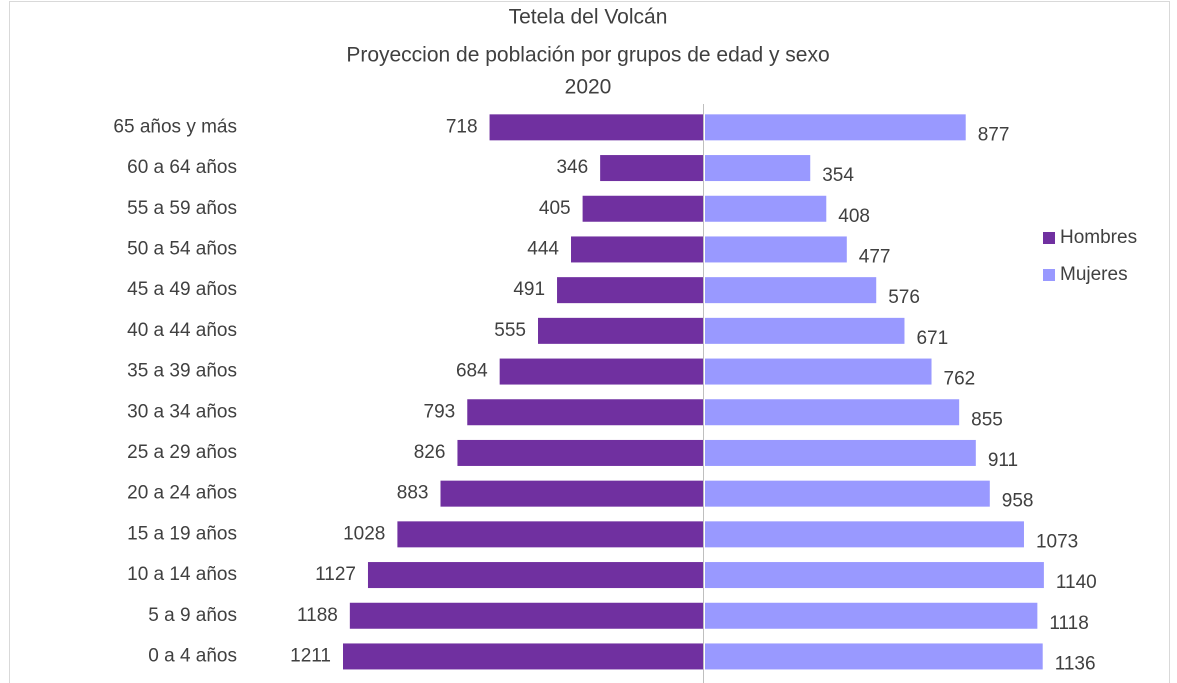  I want to click on data-label: 877, so click(994, 134).